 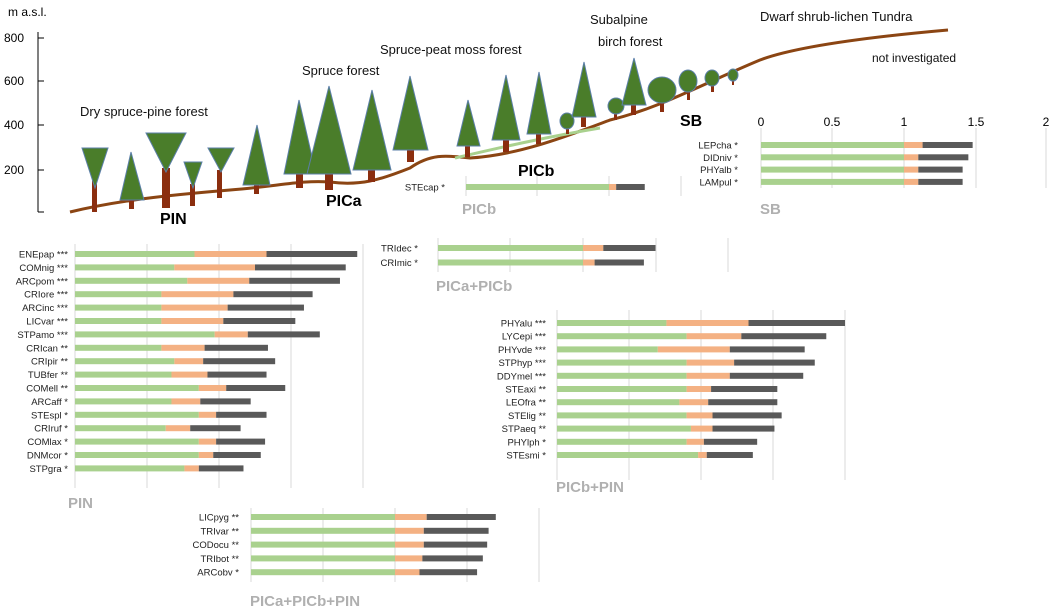 What do you see at coordinates (630, 41) in the screenshot?
I see `zone-label-birch-forest: birch forest` at bounding box center [630, 41].